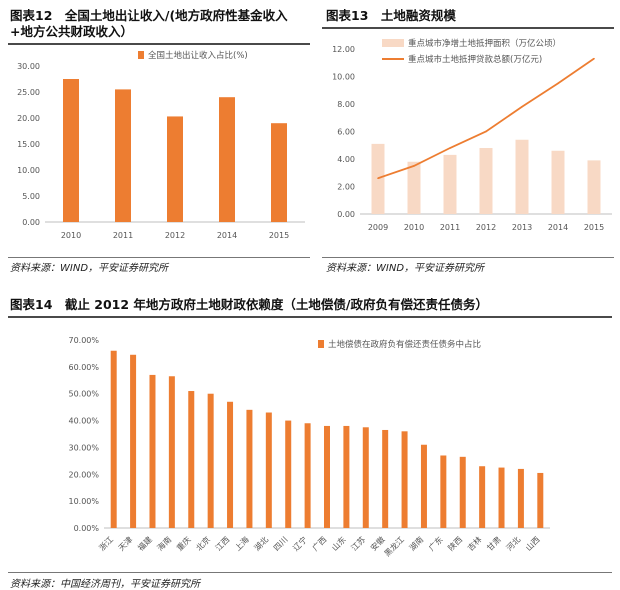 The width and height of the screenshot is (620, 590). What do you see at coordinates (125, 543) in the screenshot?
I see `chart14-xtick-label: 天津` at bounding box center [125, 543].